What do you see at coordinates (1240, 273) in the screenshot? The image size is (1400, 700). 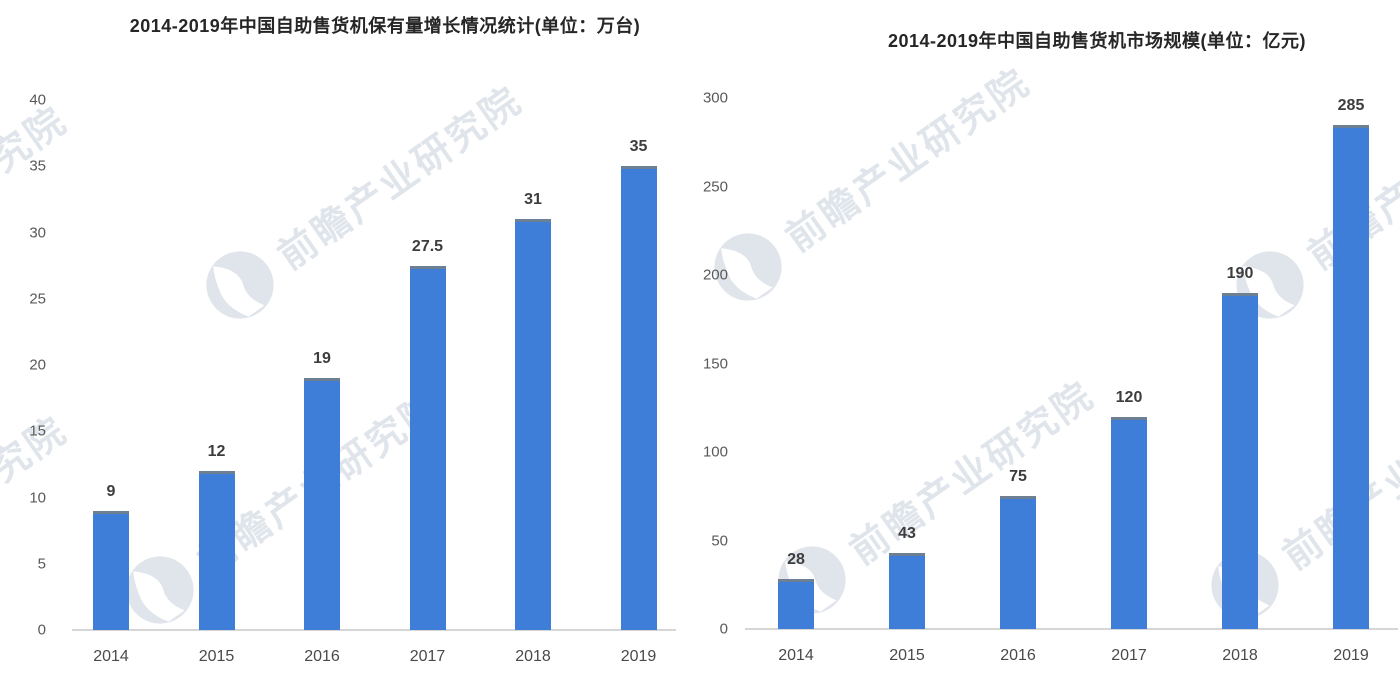 I see `bar-value-label: 190` at bounding box center [1240, 273].